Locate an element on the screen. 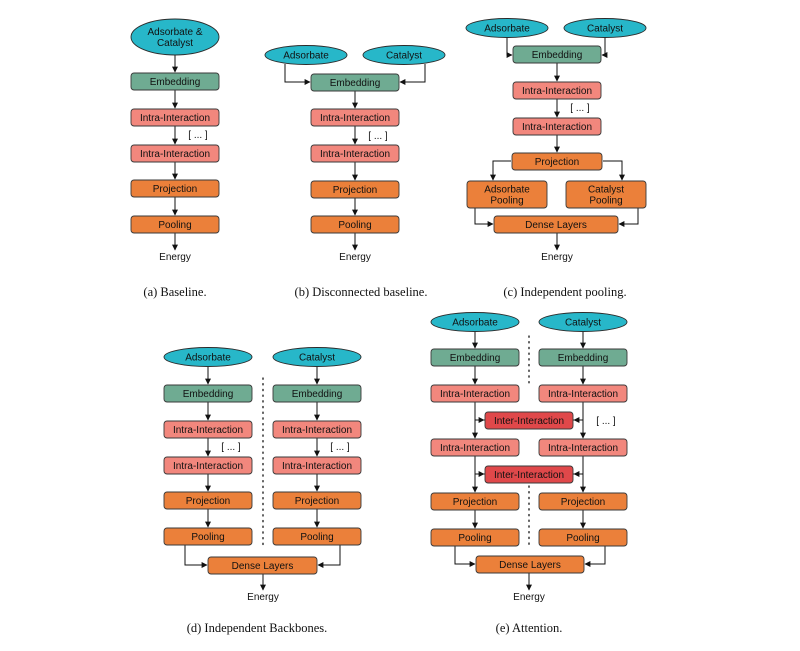 The width and height of the screenshot is (800, 651). caption-b: (b) Disconnected baseline. is located at coordinates (361, 292).